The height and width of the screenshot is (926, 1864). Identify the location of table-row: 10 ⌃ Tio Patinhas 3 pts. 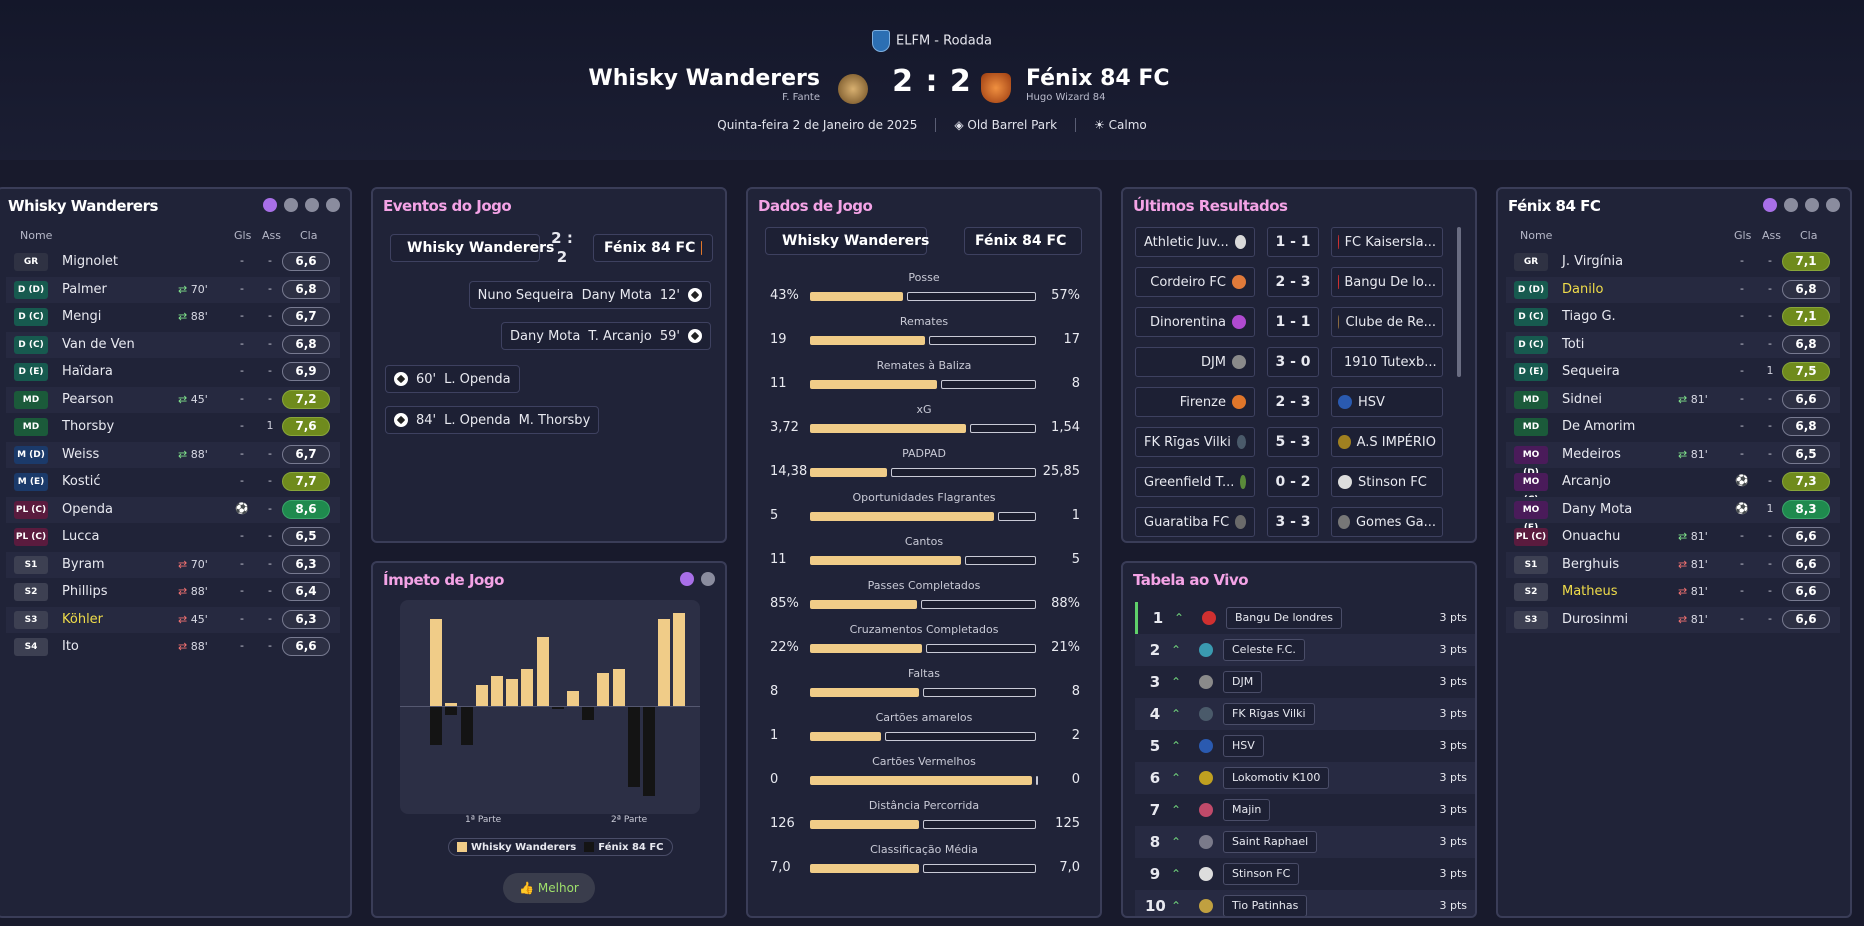
(1305, 903).